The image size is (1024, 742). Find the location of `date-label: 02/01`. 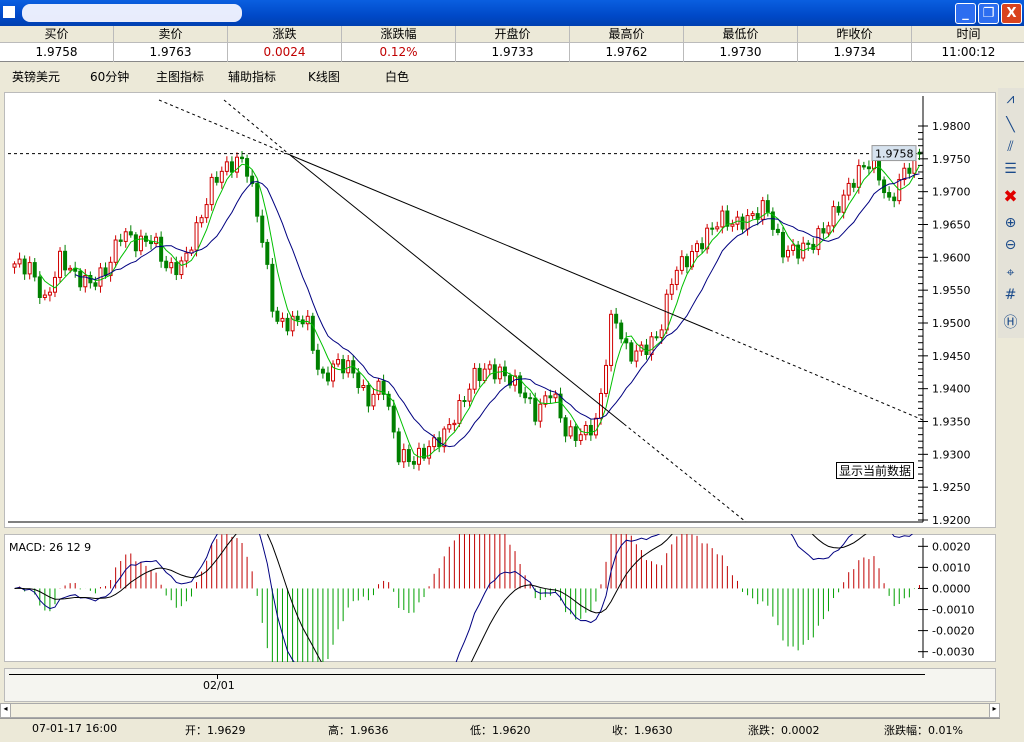

date-label: 02/01 is located at coordinates (219, 685).